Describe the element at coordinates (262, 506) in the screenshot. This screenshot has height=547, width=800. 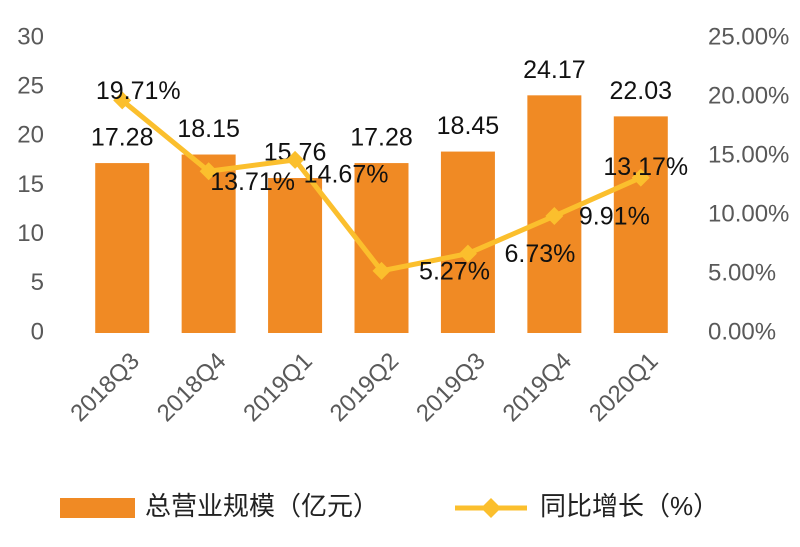
I see `legend-label: 总营业规模（亿元）` at that location.